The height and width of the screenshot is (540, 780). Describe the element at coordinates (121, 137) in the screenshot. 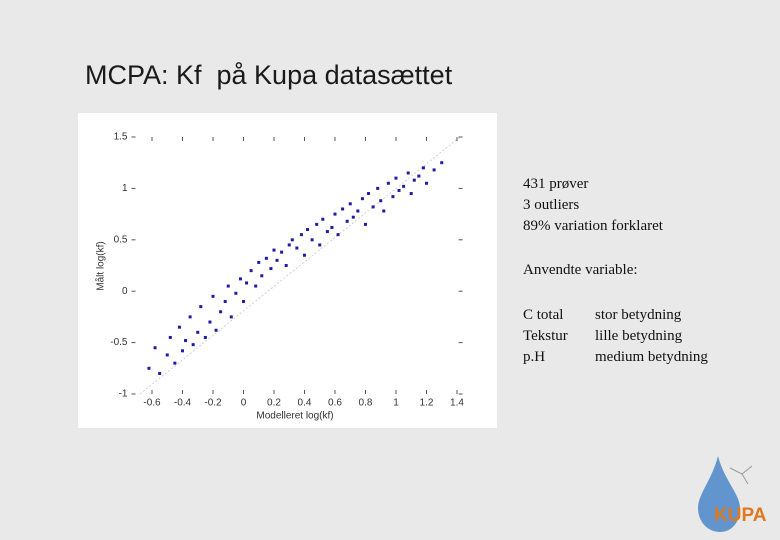

I see `y-tick-label: 1.5` at that location.